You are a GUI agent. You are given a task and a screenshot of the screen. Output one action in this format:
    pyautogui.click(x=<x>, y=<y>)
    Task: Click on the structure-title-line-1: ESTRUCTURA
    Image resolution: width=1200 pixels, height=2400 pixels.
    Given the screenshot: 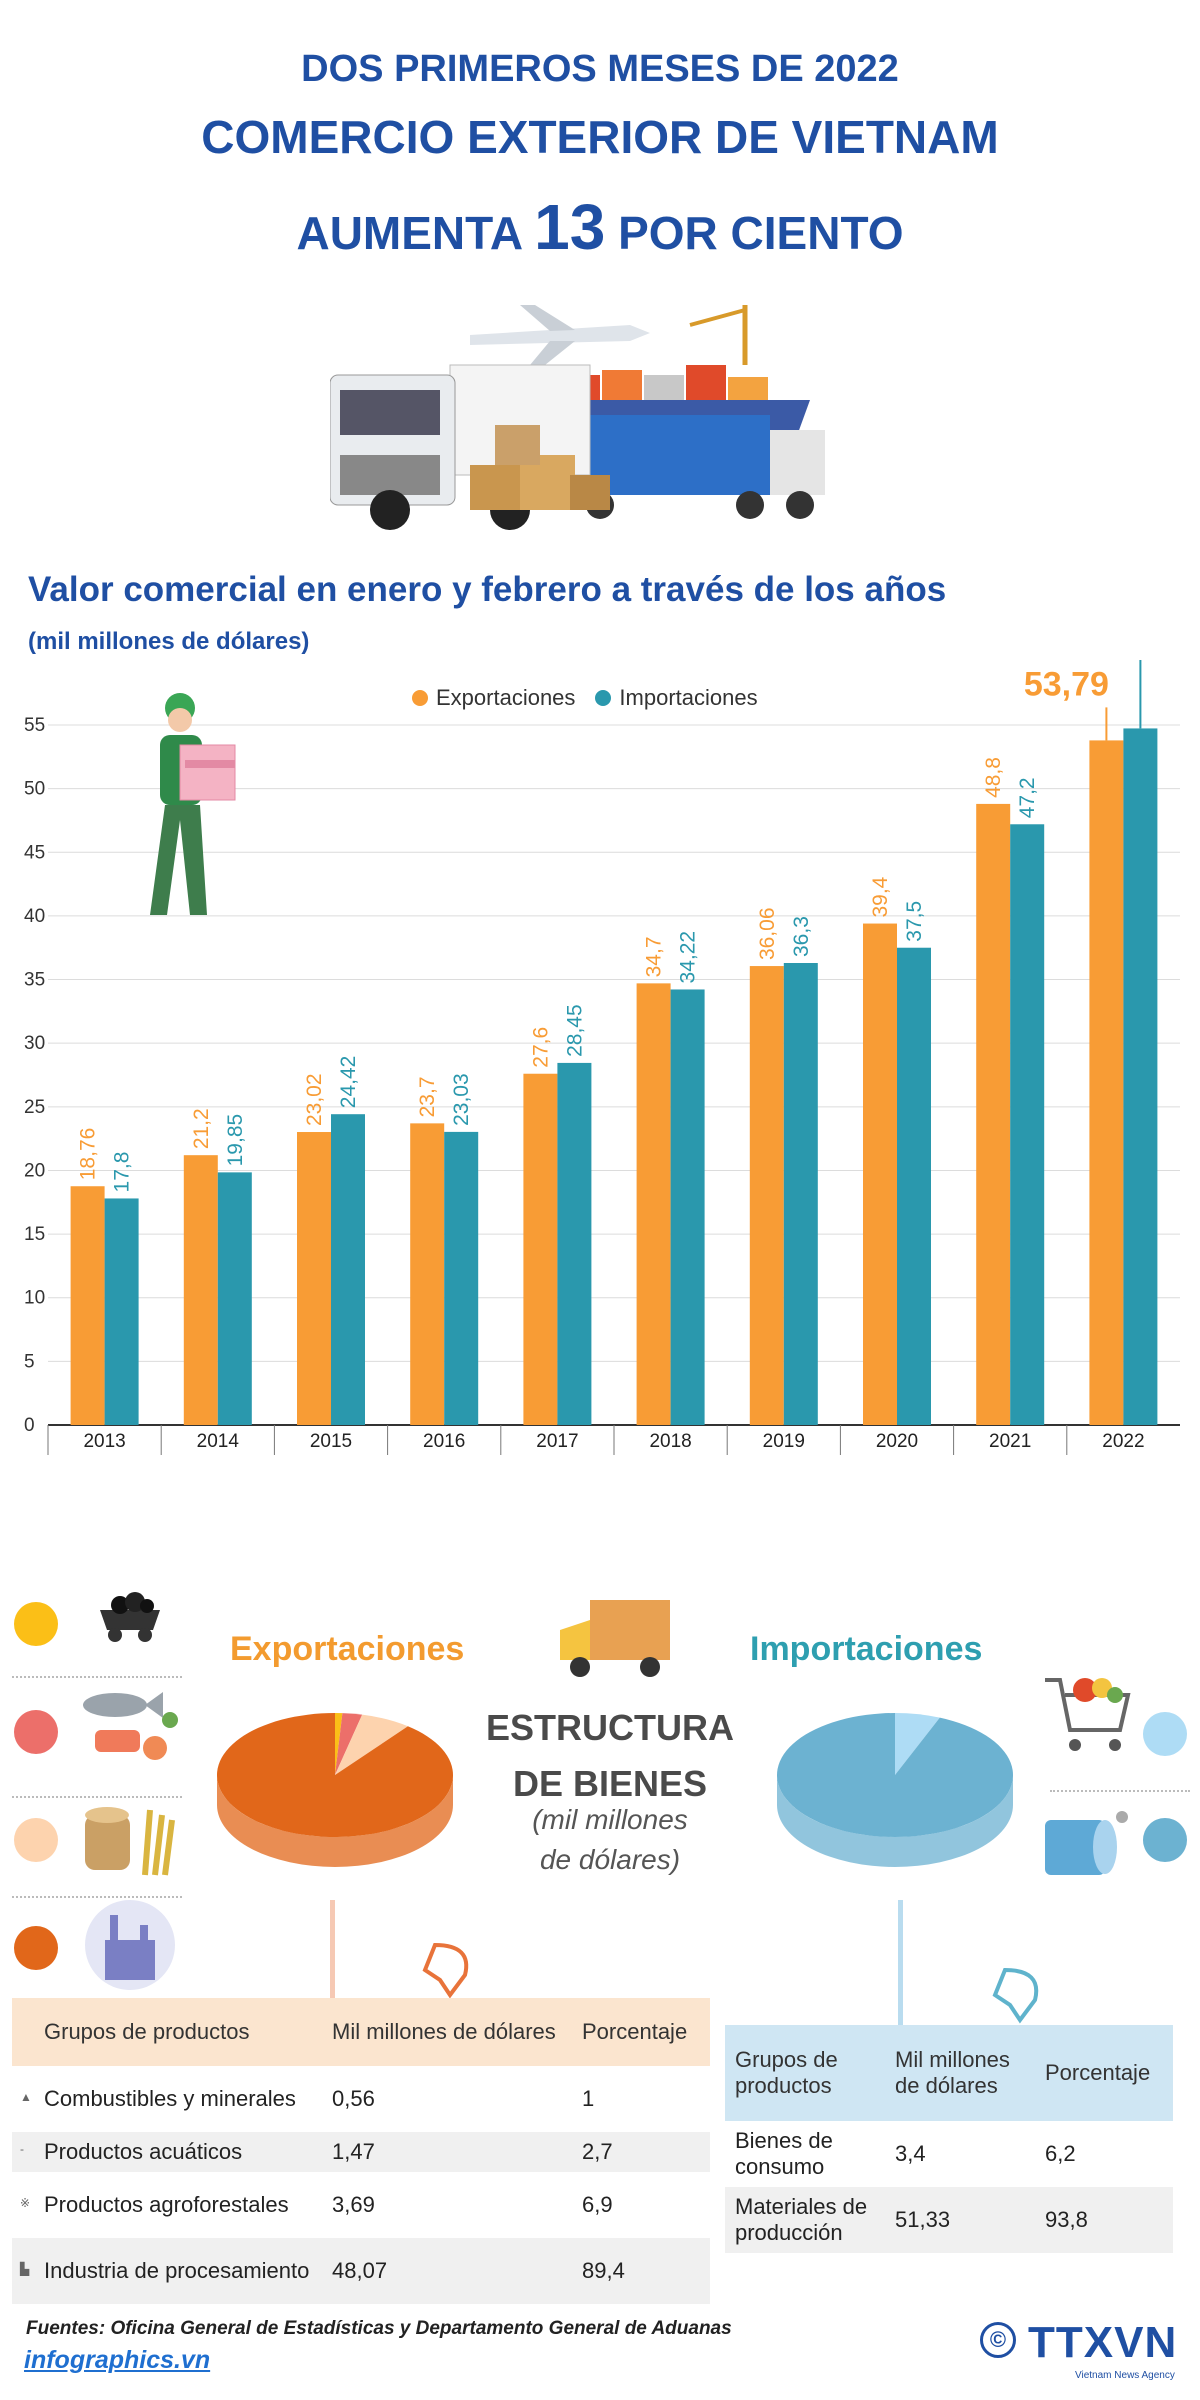 What is the action you would take?
    pyautogui.click(x=610, y=1727)
    